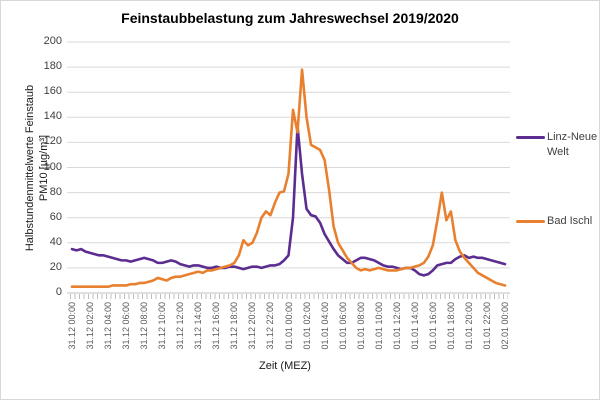 The width and height of the screenshot is (600, 400). Describe the element at coordinates (530, 137) in the screenshot. I see `legend-line-swatch-linz` at that location.